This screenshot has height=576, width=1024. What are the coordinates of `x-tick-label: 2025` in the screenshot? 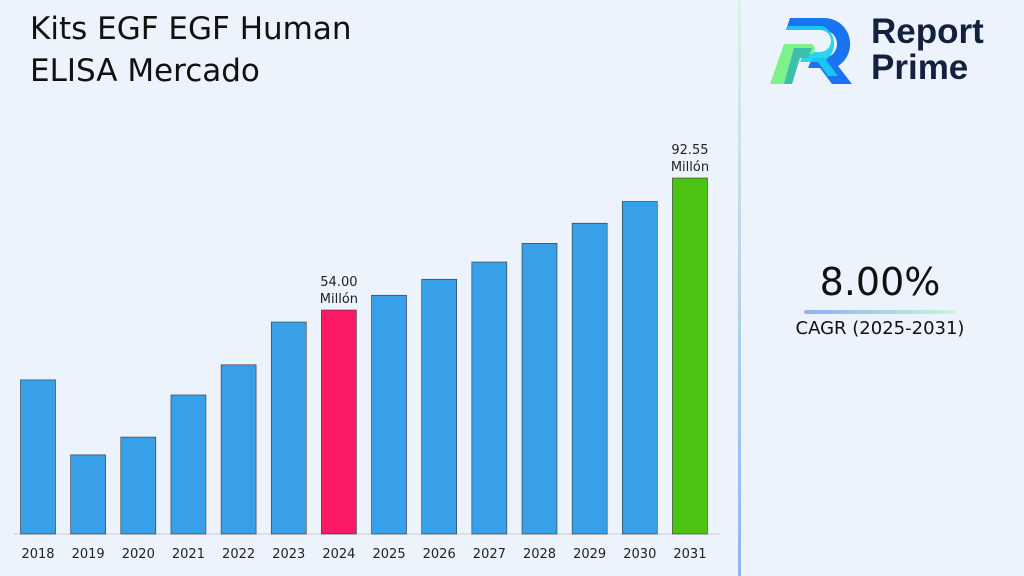 It's located at (389, 554).